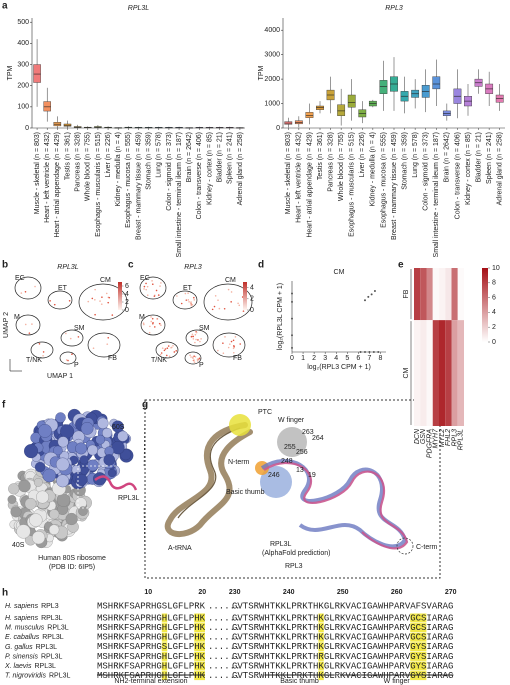 This screenshot has width=510, height=685. I want to click on position-label: 20, so click(202, 592).